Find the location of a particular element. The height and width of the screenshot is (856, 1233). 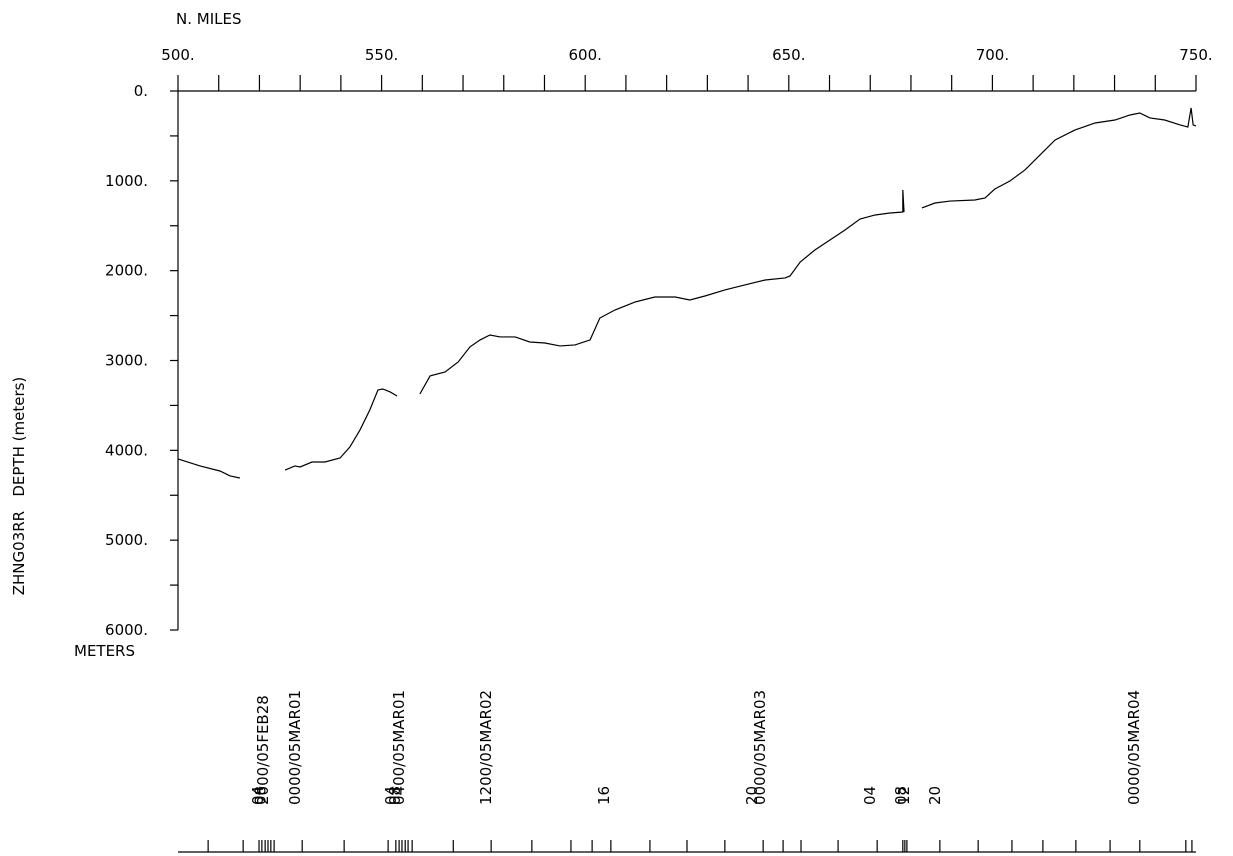

time-label: 0000/05MAR03 is located at coordinates (760, 747).